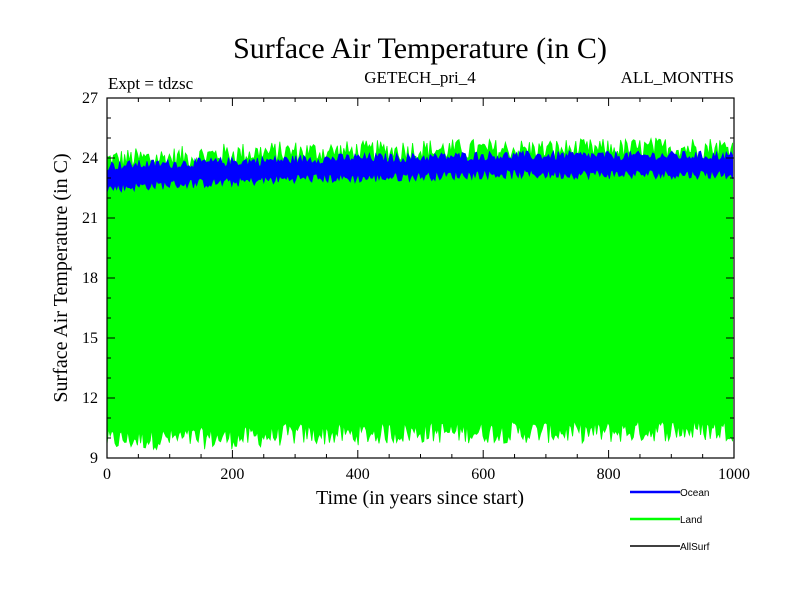  I want to click on y-tick-label: 12, so click(90, 398).